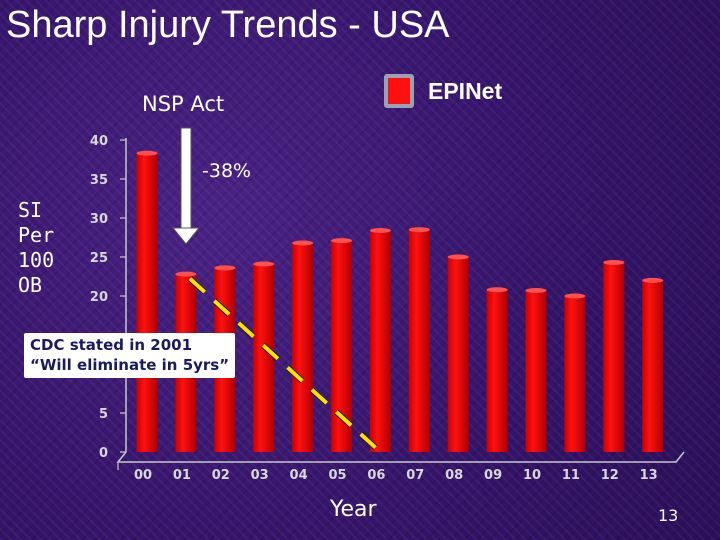  I want to click on y-tick-label: 5, so click(103, 414).